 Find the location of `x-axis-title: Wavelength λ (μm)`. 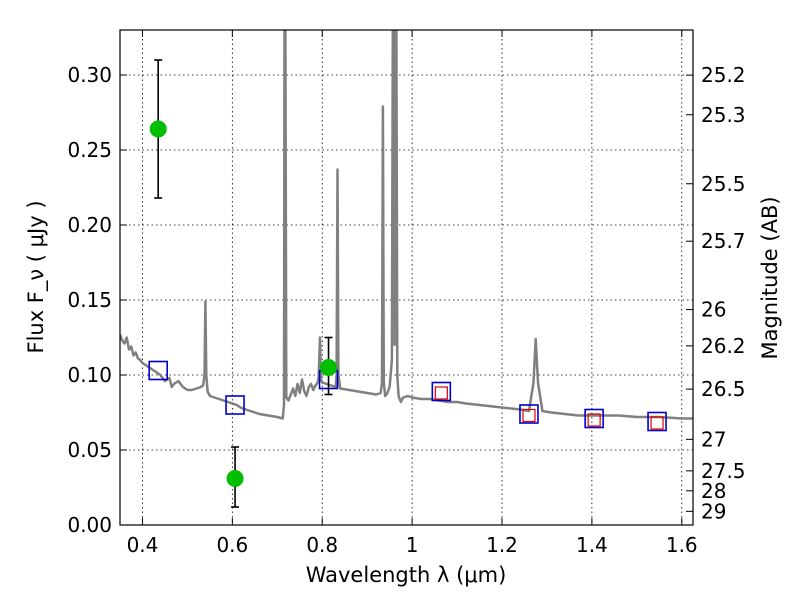

x-axis-title: Wavelength λ (μm) is located at coordinates (406, 575).